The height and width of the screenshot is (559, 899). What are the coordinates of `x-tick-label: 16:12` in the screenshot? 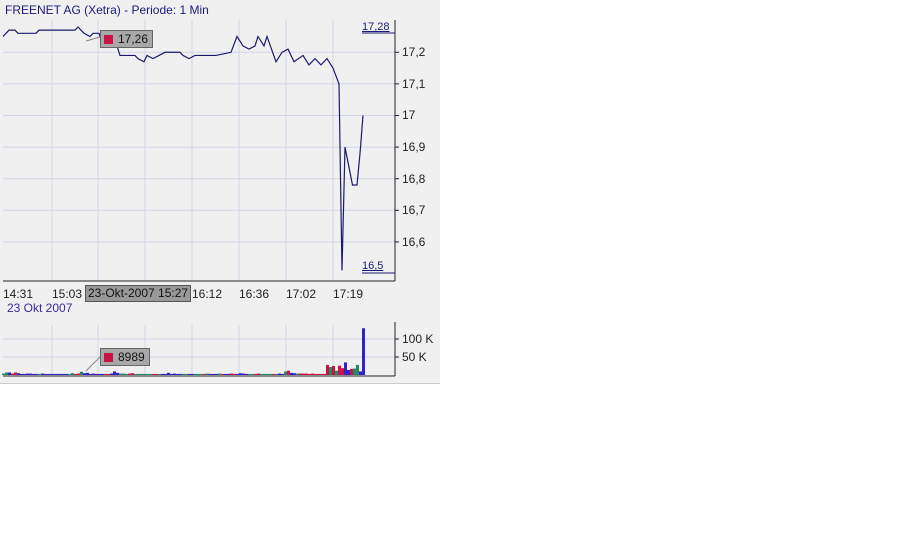 It's located at (207, 294).